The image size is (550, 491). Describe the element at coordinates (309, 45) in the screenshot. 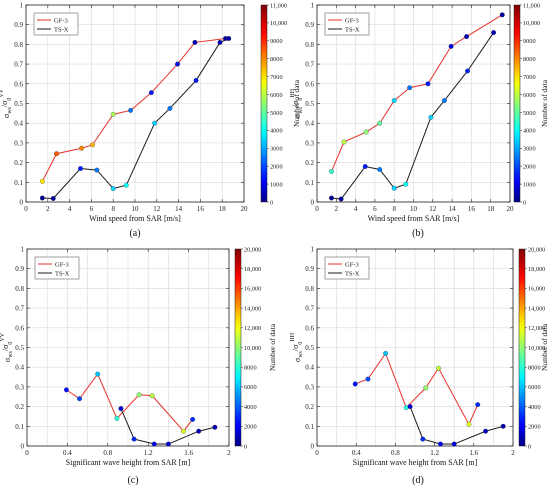

I see `y-tick-label: 0.8` at that location.